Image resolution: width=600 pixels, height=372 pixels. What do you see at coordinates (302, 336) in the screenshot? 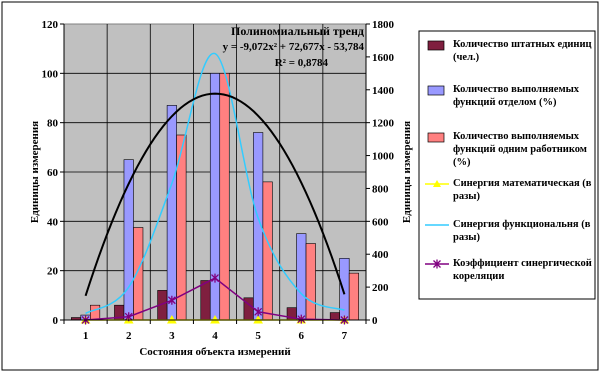
I see `x-tick-label: 6` at bounding box center [302, 336].